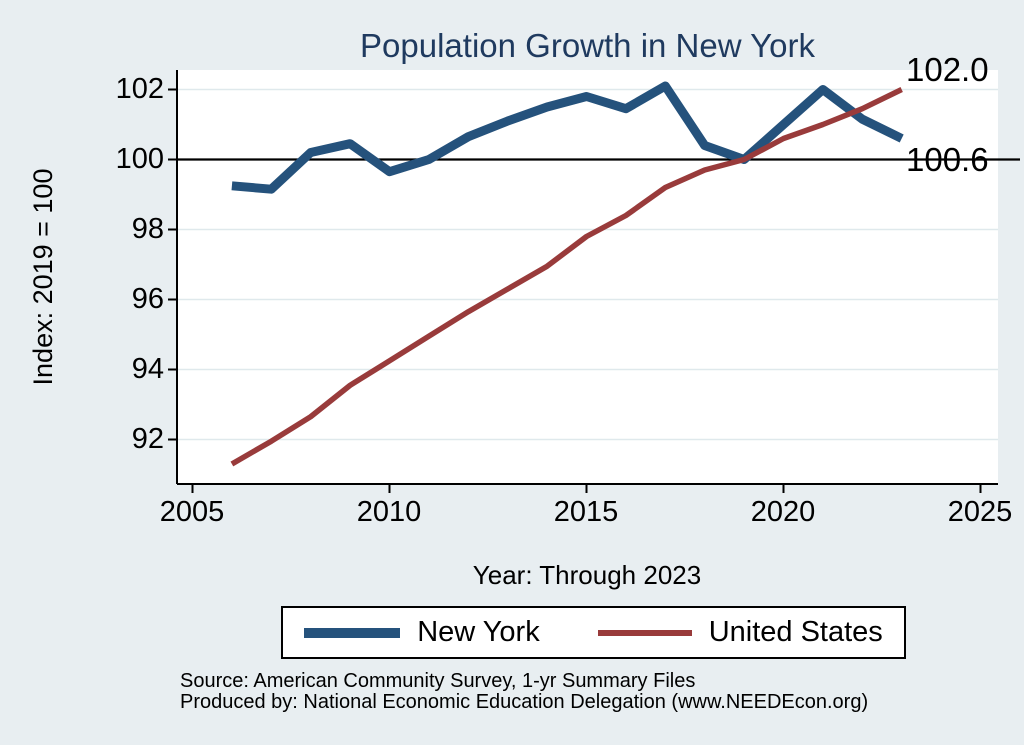 The image size is (1024, 745). What do you see at coordinates (980, 512) in the screenshot?
I see `x-tick-label-2025: 2025` at bounding box center [980, 512].